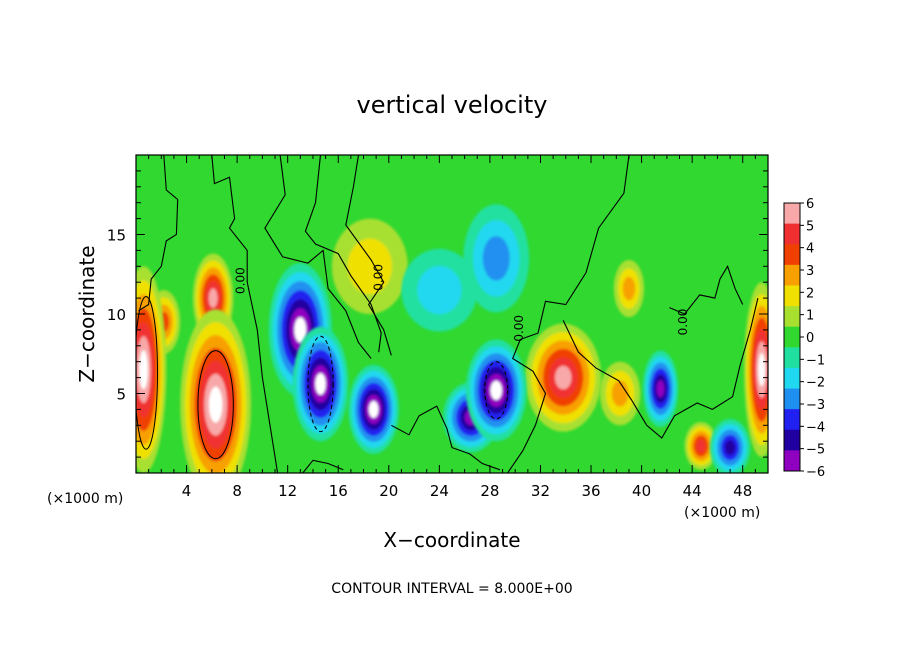  Describe the element at coordinates (810, 293) in the screenshot. I see `colorbar-tick-label: 2` at that location.